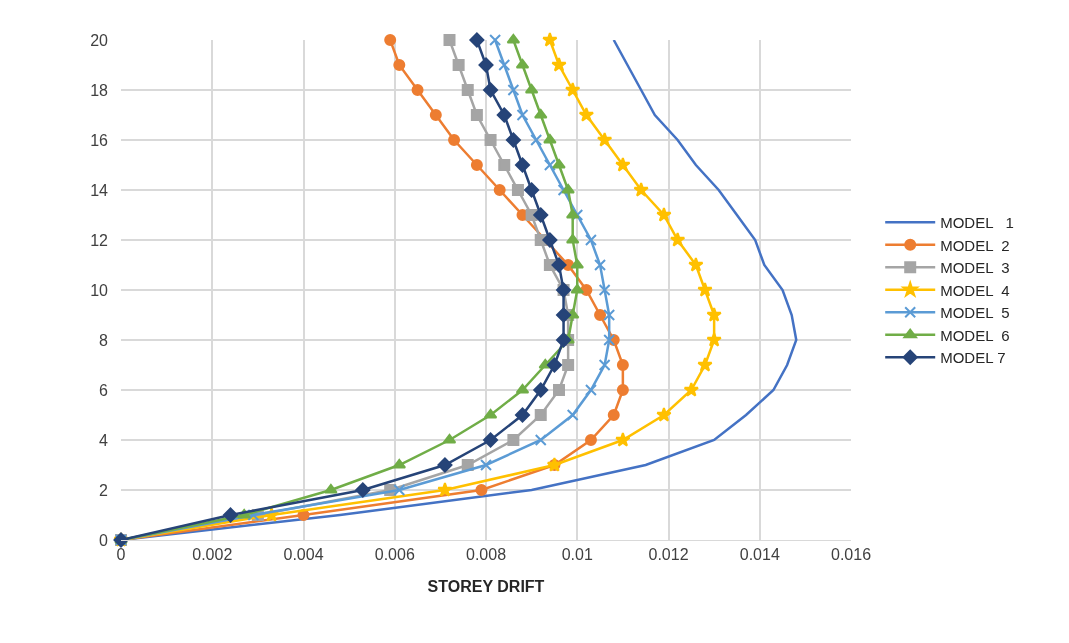  What do you see at coordinates (486, 586) in the screenshot?
I see `x-axis-title: STOREY DRIFT` at bounding box center [486, 586].